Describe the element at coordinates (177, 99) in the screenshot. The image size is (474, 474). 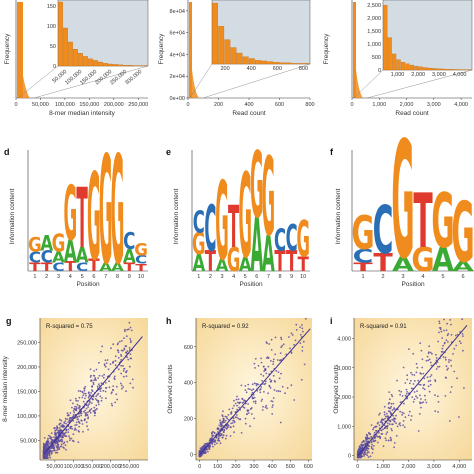
I see `panel-b-y-tick-label: 0e+00` at that location.